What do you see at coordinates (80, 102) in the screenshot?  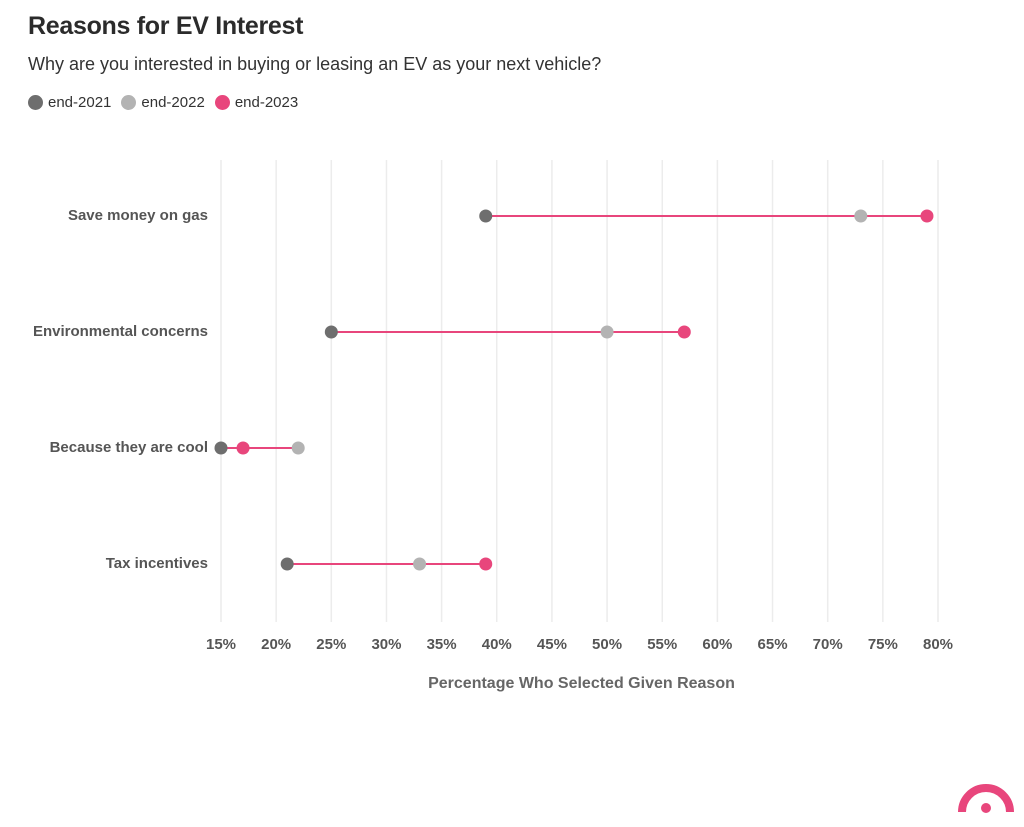 I see `legend-label-end-2021: end-2021` at bounding box center [80, 102].